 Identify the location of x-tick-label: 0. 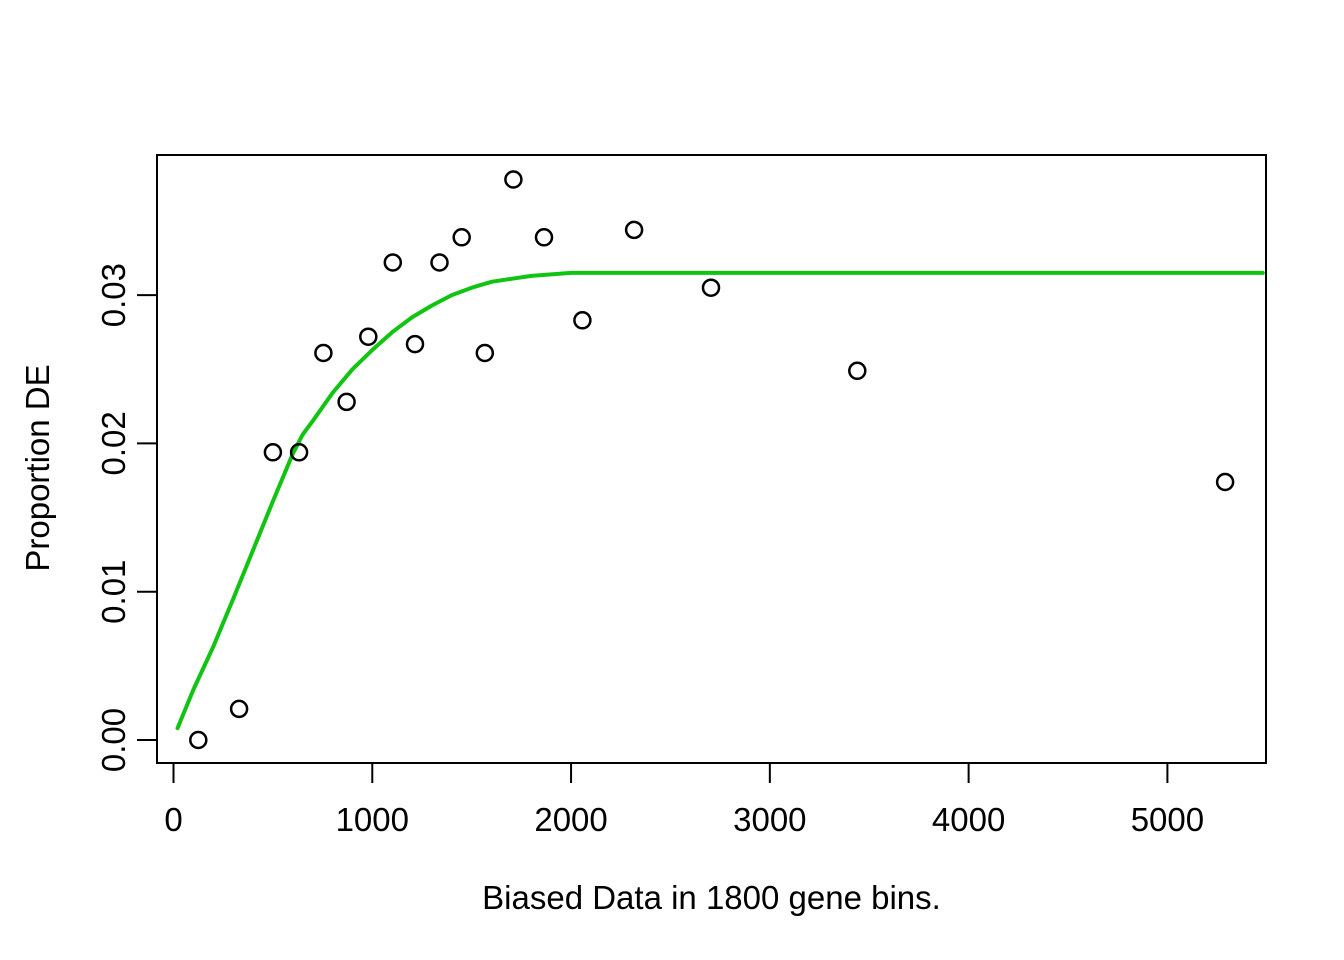
(173, 819).